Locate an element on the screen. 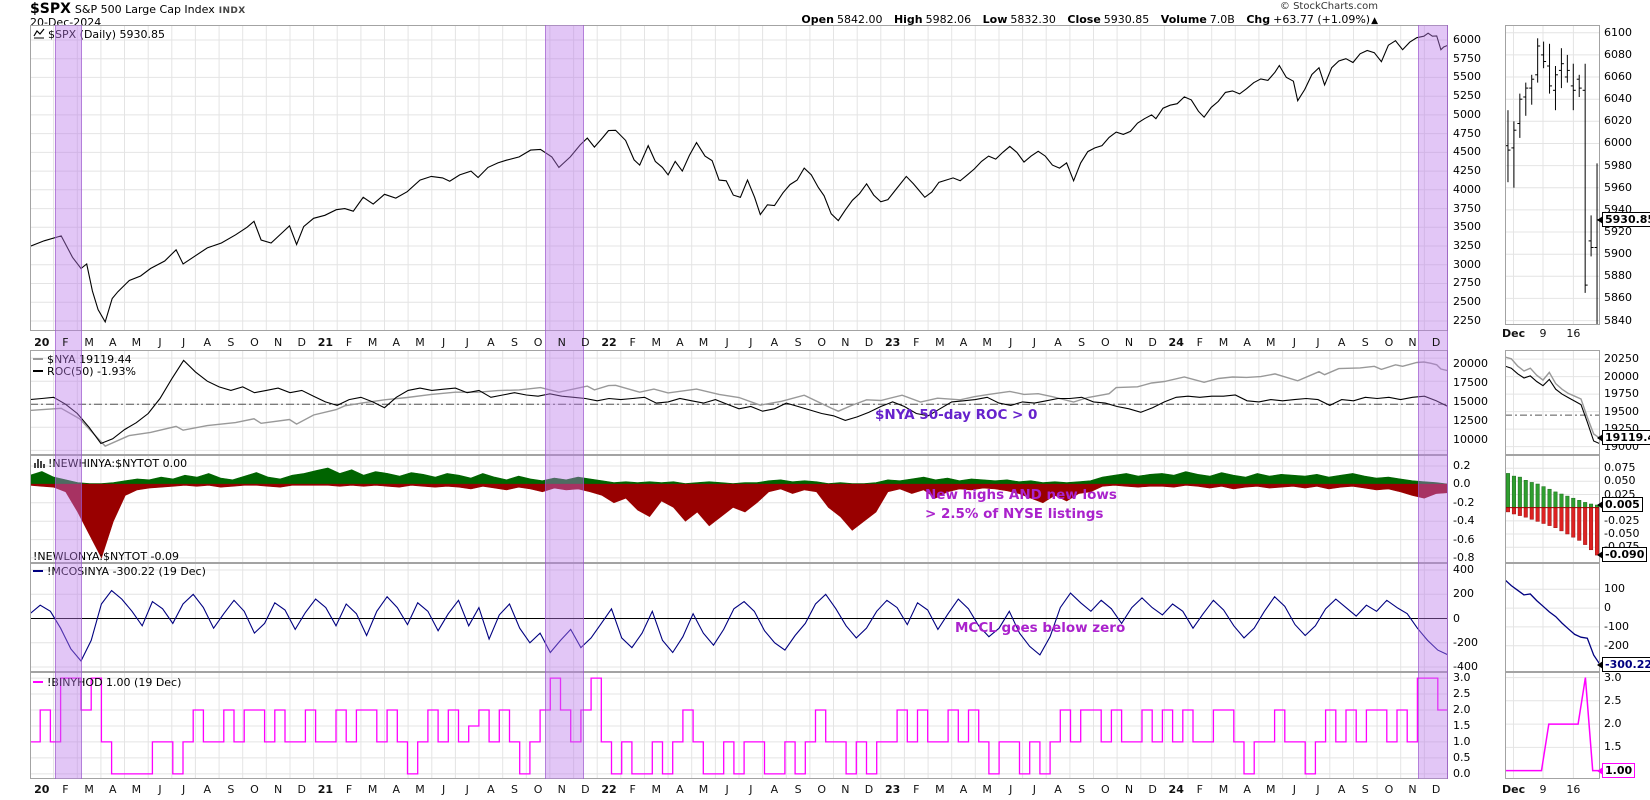  panel-biny-plot is located at coordinates (739, 725).